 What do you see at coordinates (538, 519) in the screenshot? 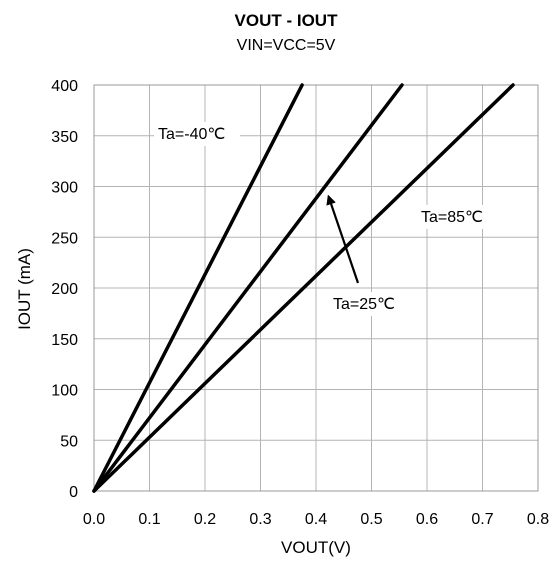
I see `x-tick-label: 0.8` at bounding box center [538, 519].